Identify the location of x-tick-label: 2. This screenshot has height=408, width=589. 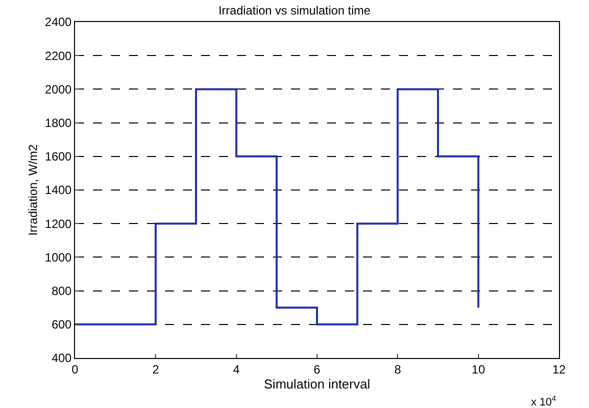
(156, 369).